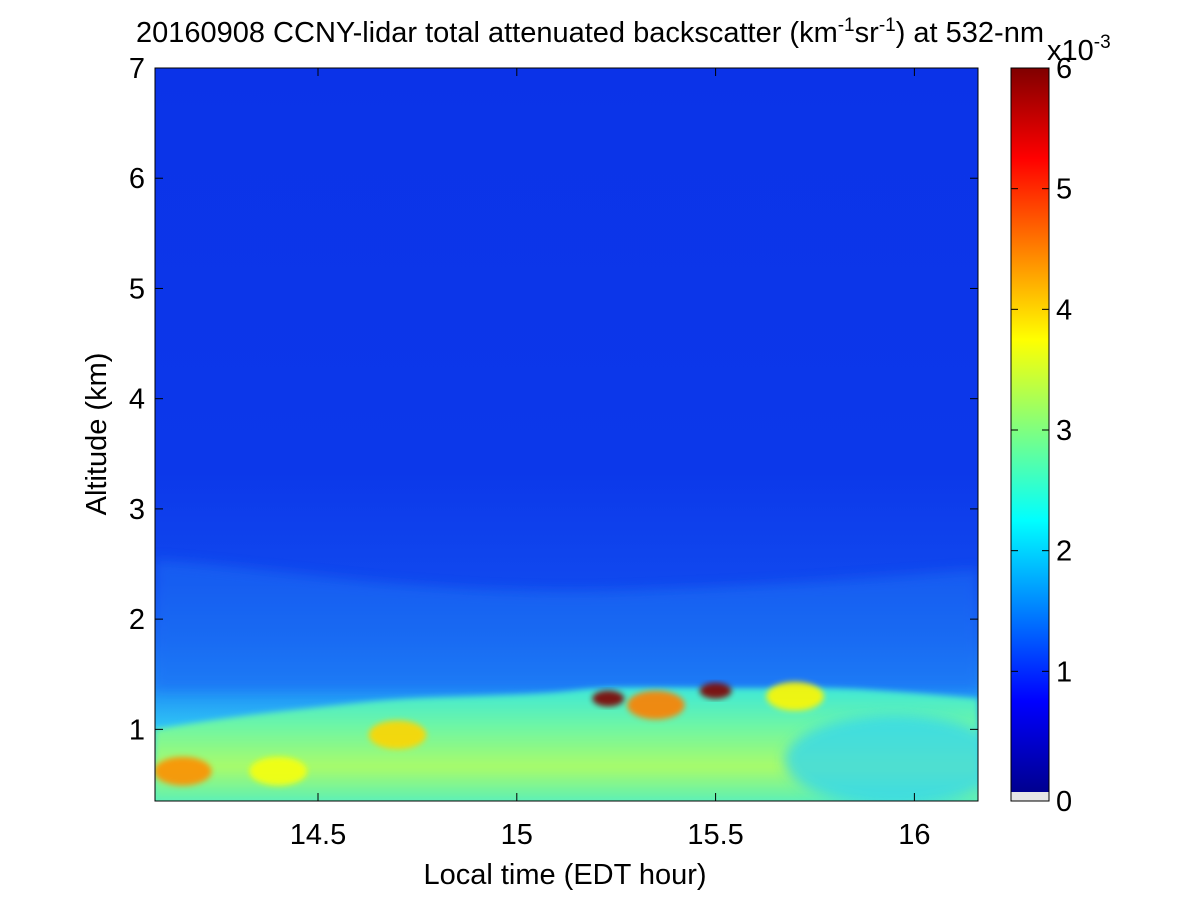  What do you see at coordinates (1030, 434) in the screenshot?
I see `colorbar-frame` at bounding box center [1030, 434].